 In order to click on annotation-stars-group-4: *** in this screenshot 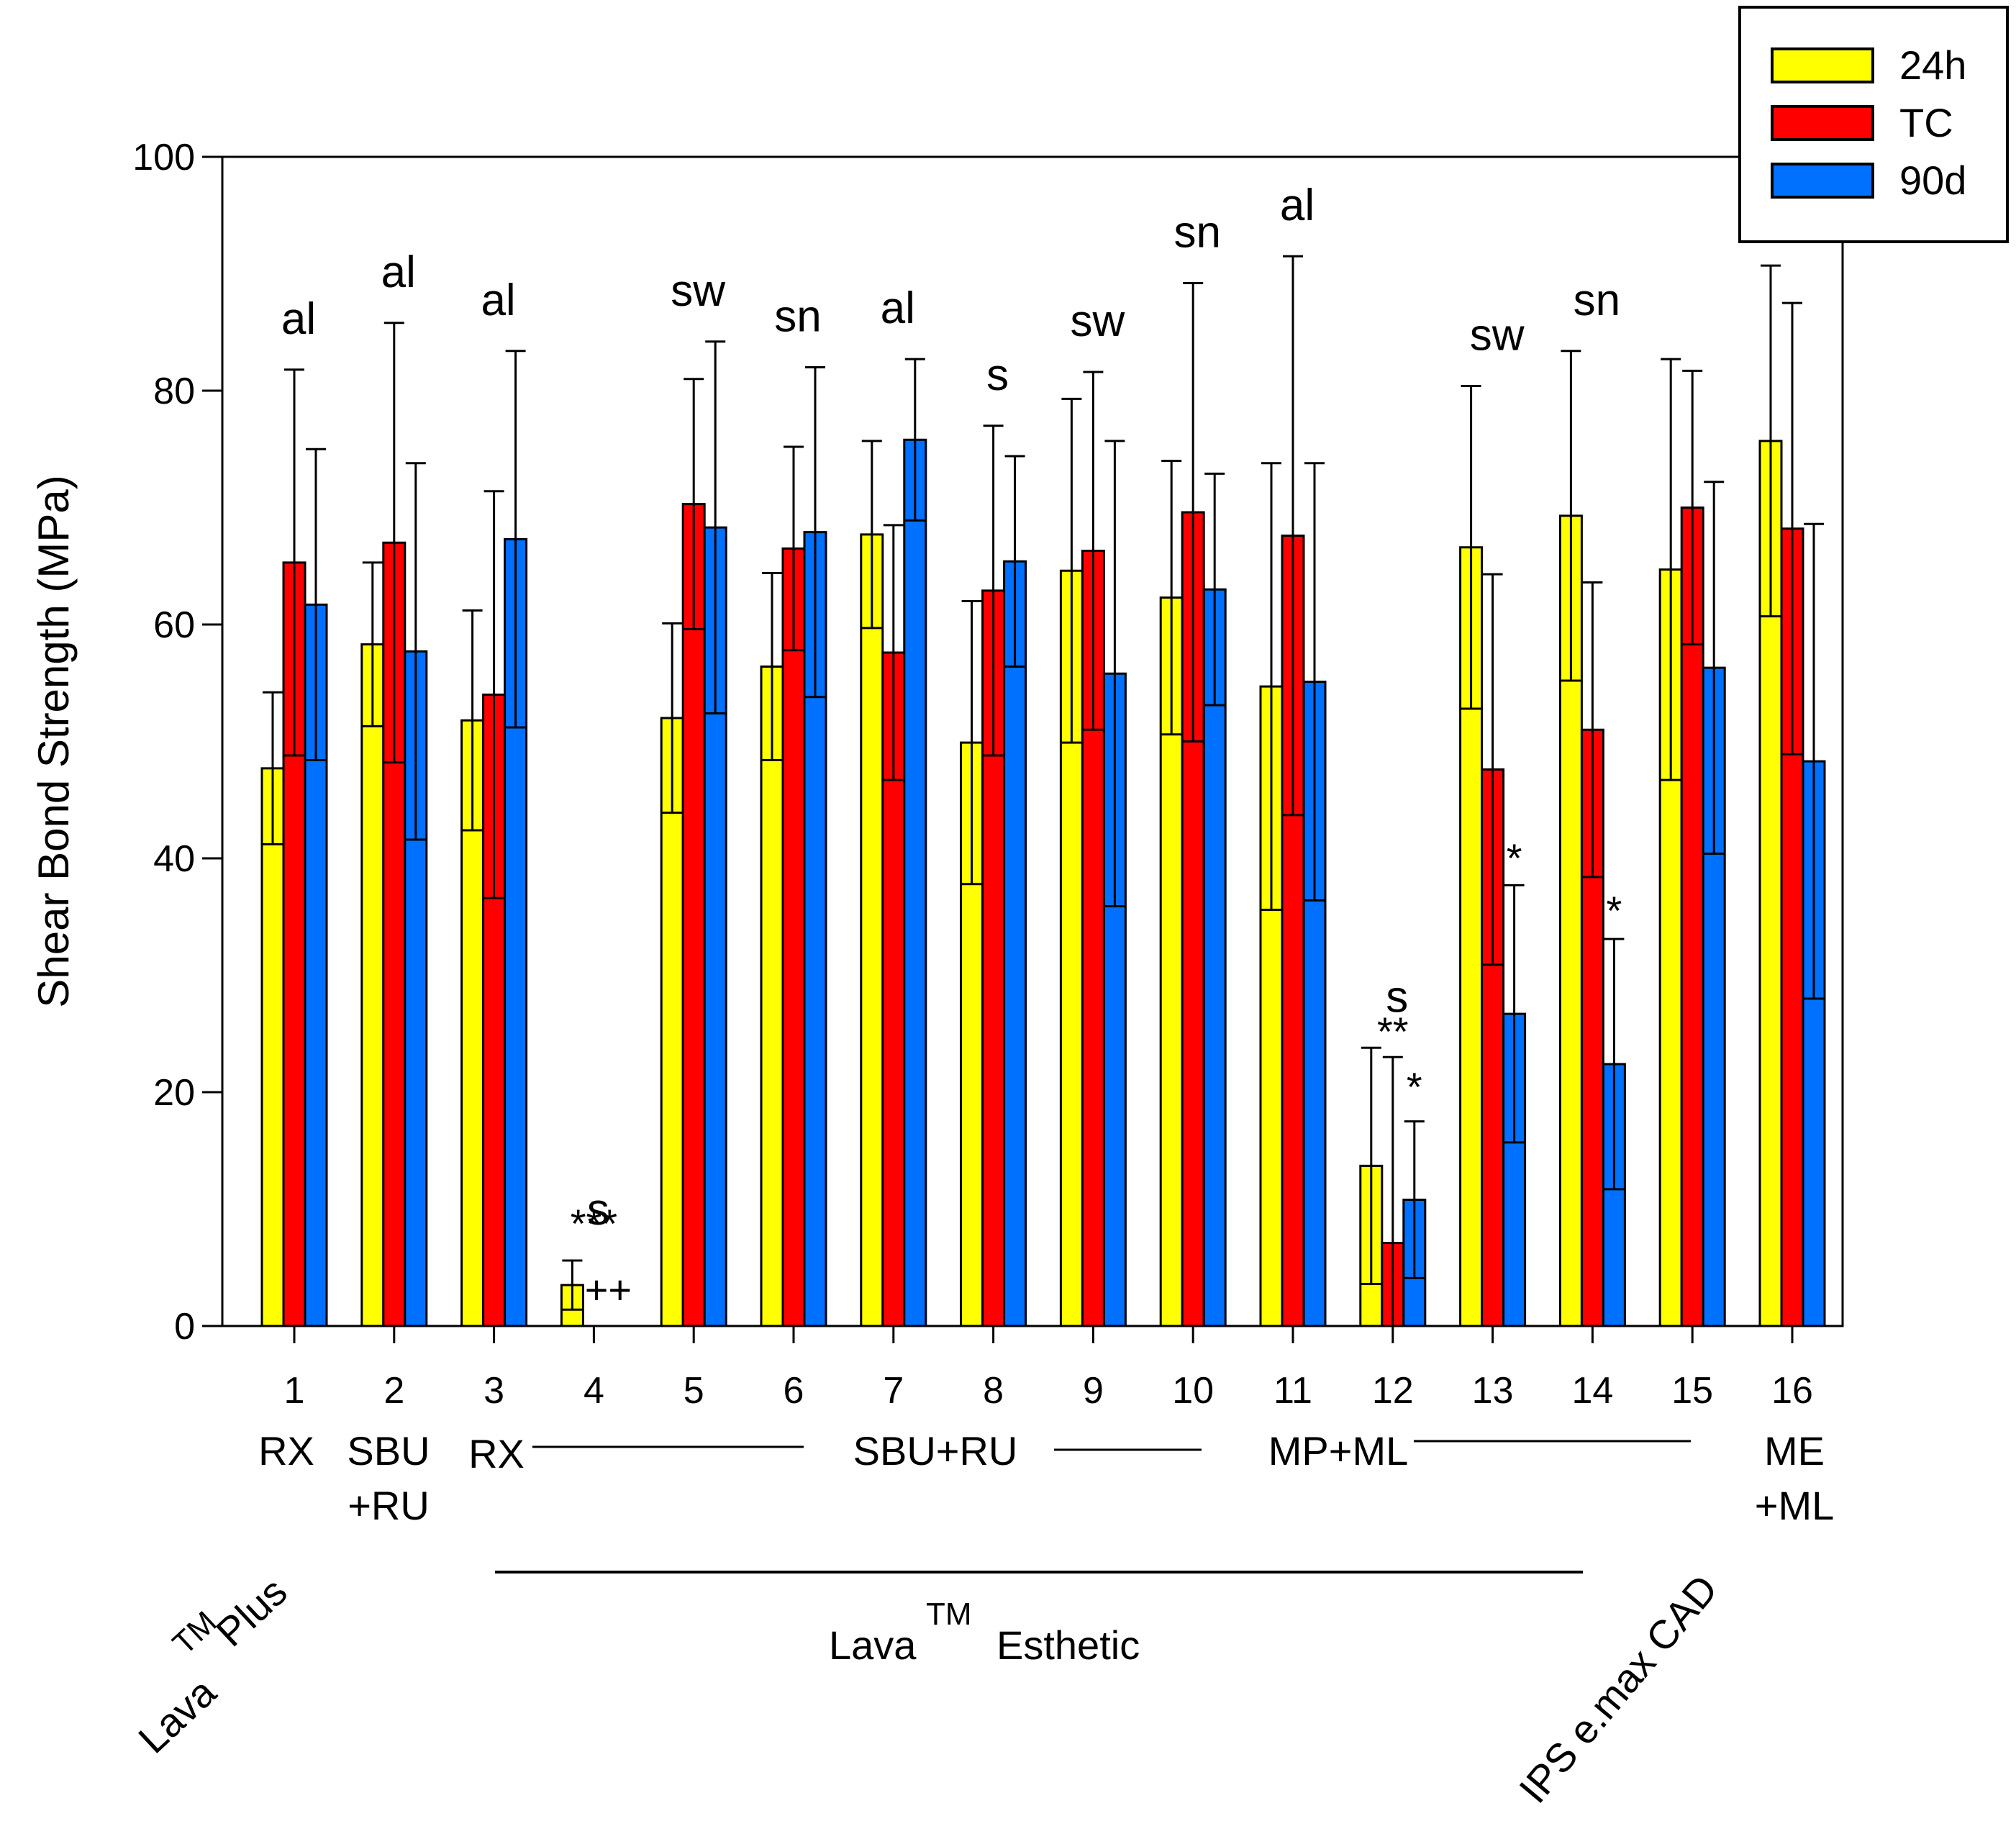, I will do `click(594, 1223)`.